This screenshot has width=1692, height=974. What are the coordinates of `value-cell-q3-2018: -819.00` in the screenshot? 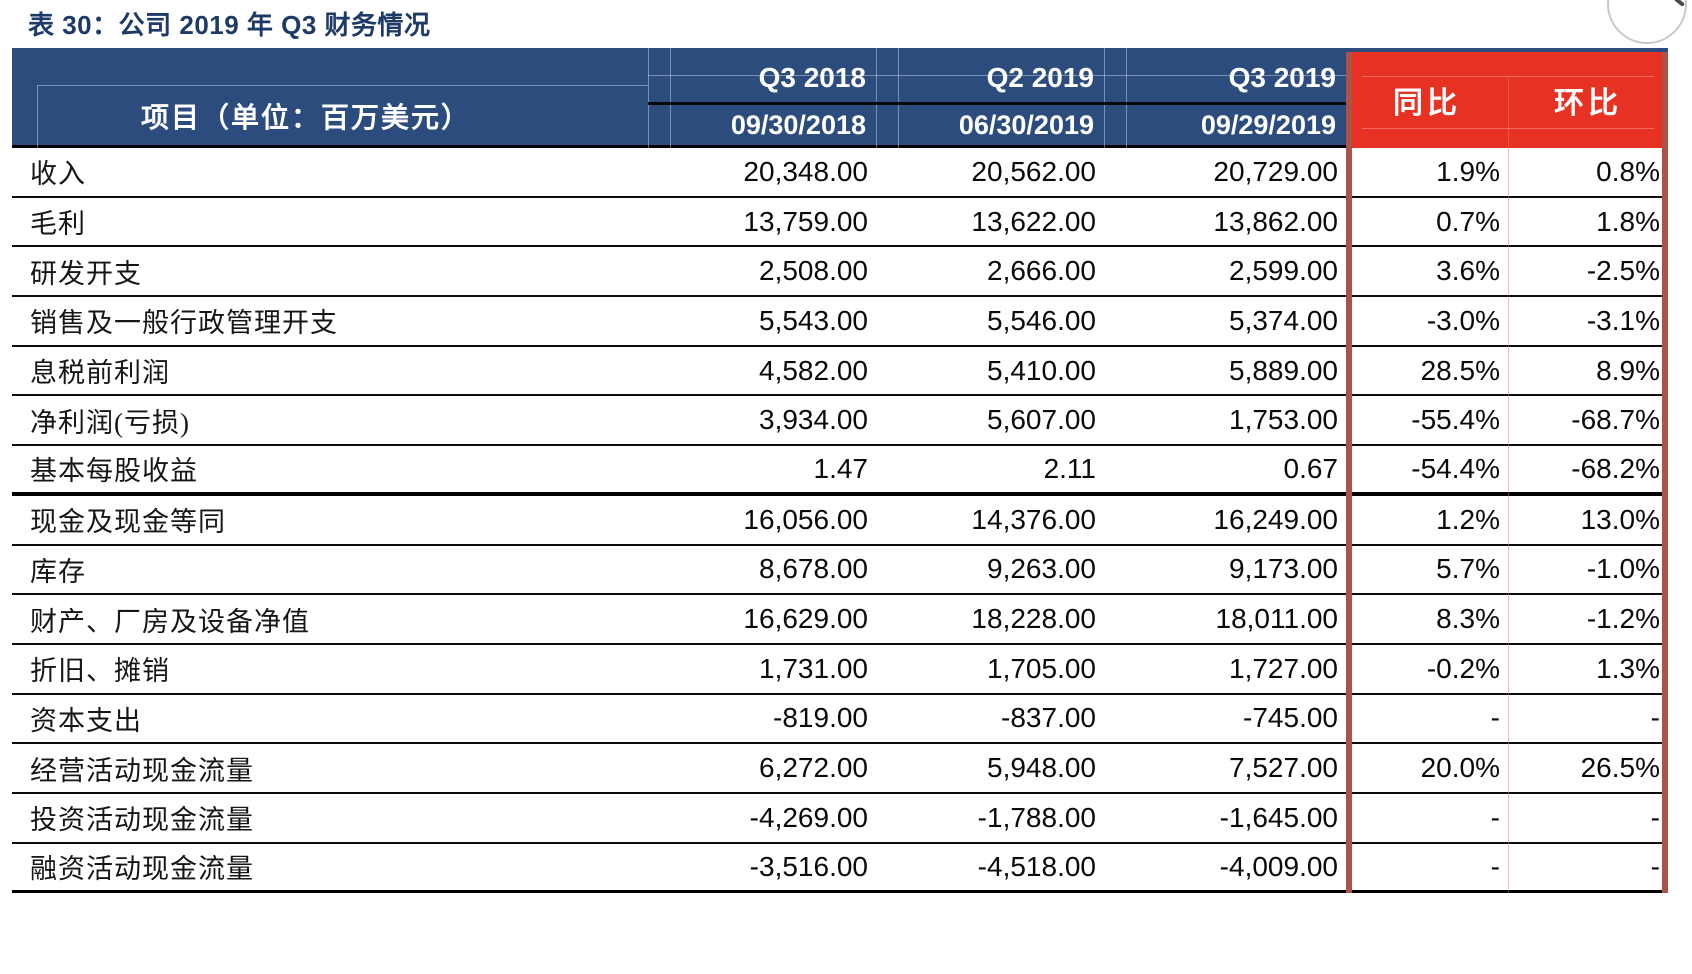 It's located at (820, 718).